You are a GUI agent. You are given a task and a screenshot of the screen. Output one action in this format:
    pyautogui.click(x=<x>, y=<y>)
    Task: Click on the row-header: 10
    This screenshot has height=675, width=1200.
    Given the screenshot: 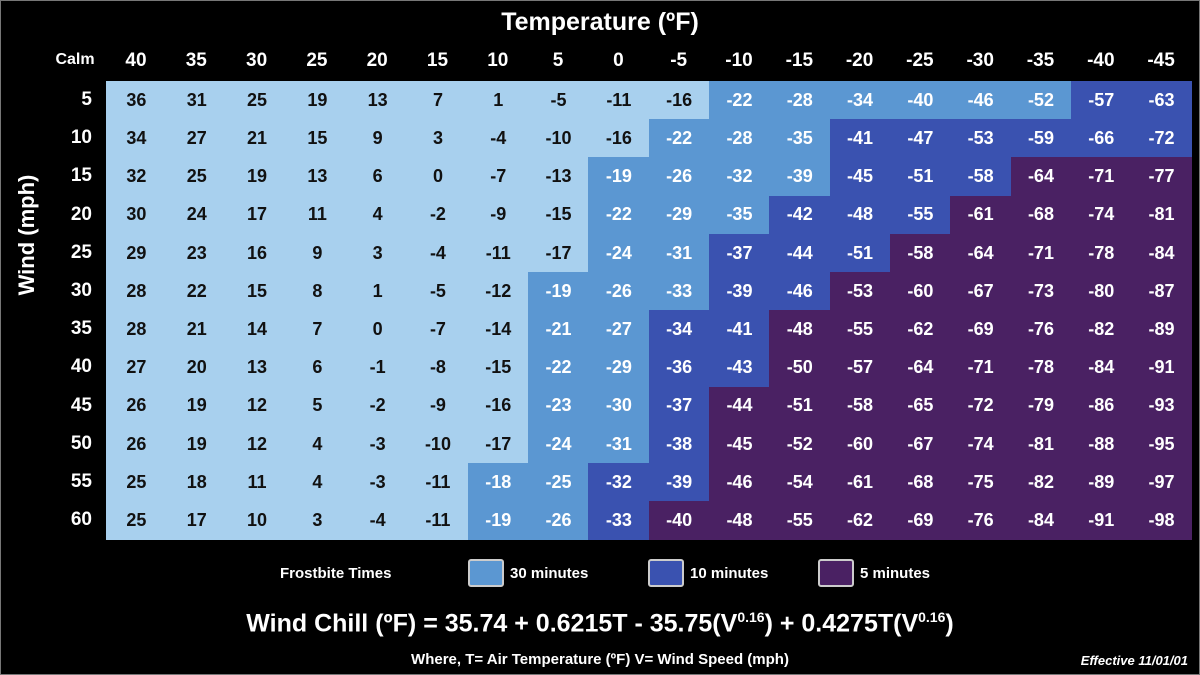 What is the action you would take?
    pyautogui.click(x=81, y=138)
    